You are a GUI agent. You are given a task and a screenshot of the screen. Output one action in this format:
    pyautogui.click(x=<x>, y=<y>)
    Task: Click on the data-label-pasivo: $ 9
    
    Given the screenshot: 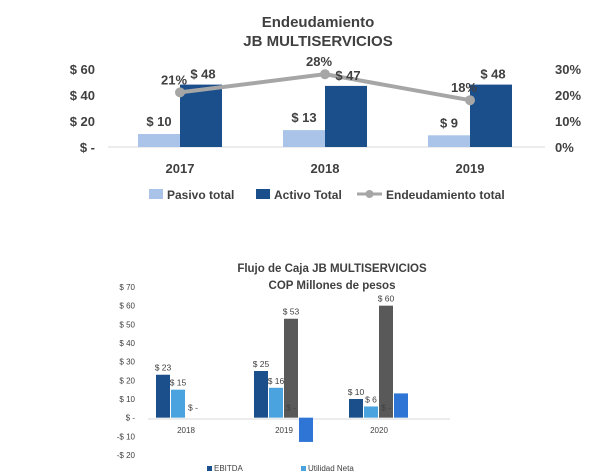 What is the action you would take?
    pyautogui.click(x=449, y=122)
    